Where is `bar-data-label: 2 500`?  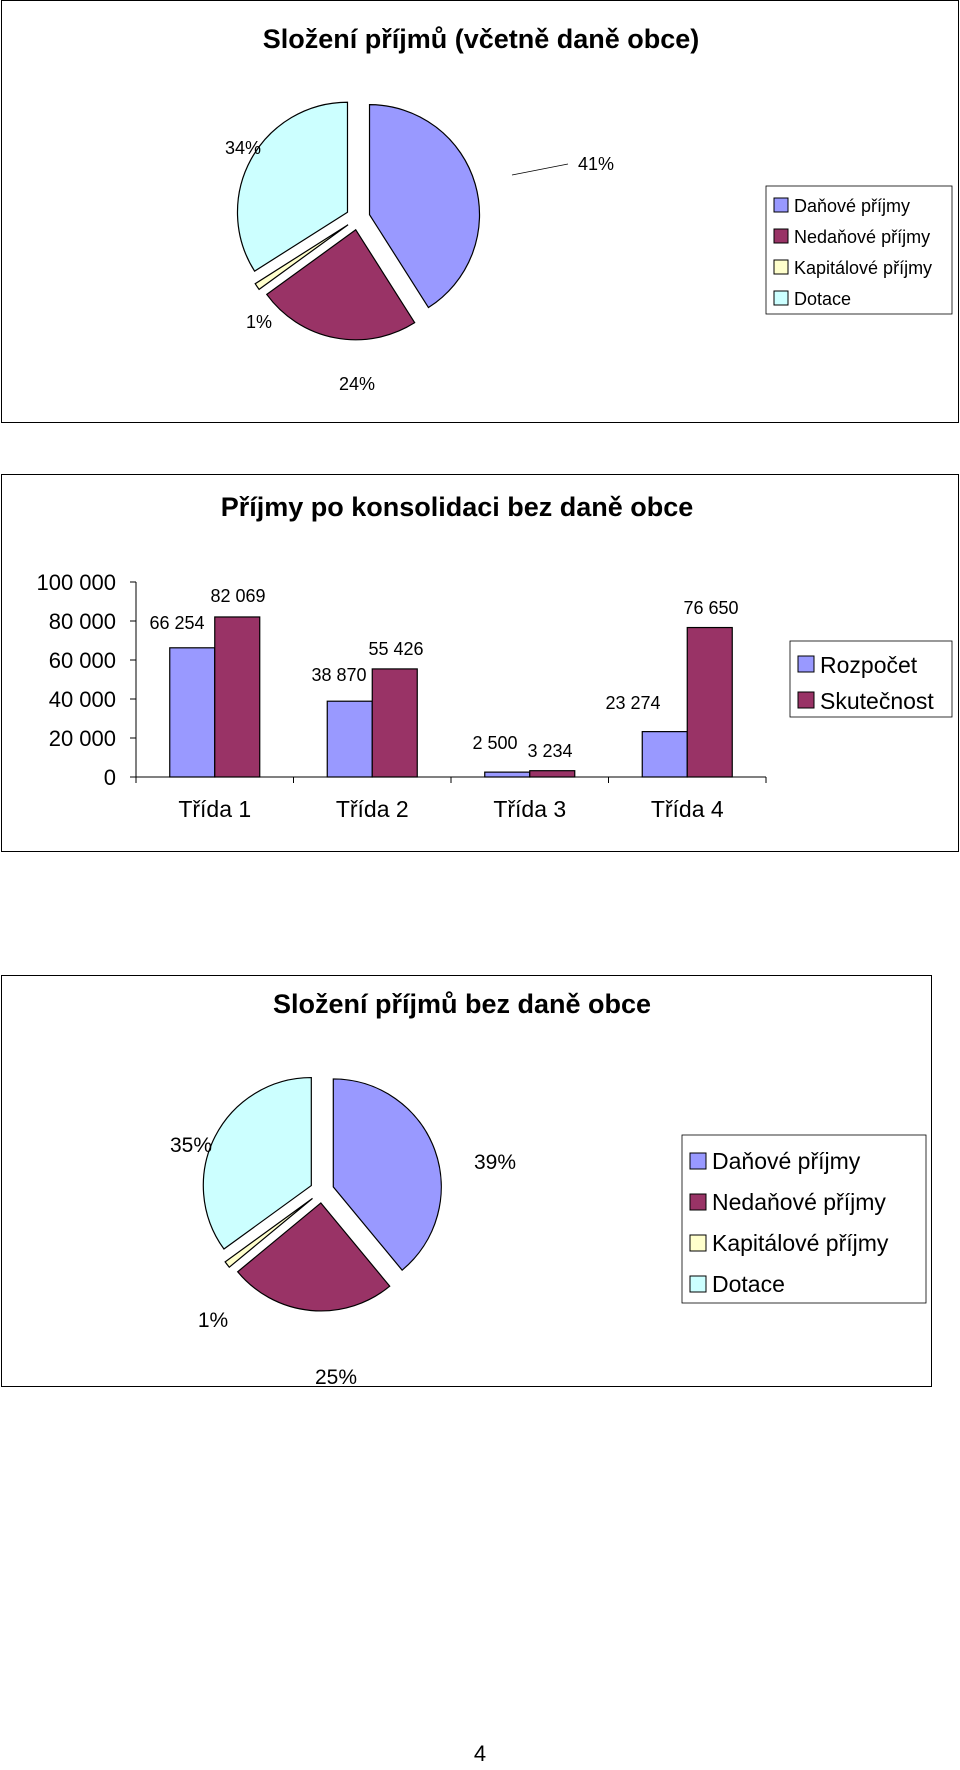 bar-data-label: 2 500 is located at coordinates (494, 743).